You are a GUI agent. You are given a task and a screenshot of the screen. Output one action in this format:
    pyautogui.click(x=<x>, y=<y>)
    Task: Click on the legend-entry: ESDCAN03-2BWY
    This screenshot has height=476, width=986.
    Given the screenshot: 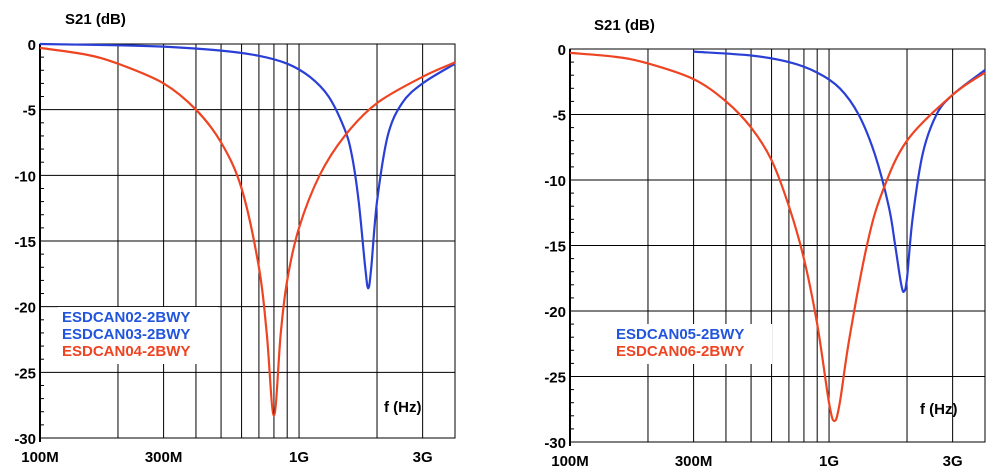 What is the action you would take?
    pyautogui.click(x=126, y=334)
    